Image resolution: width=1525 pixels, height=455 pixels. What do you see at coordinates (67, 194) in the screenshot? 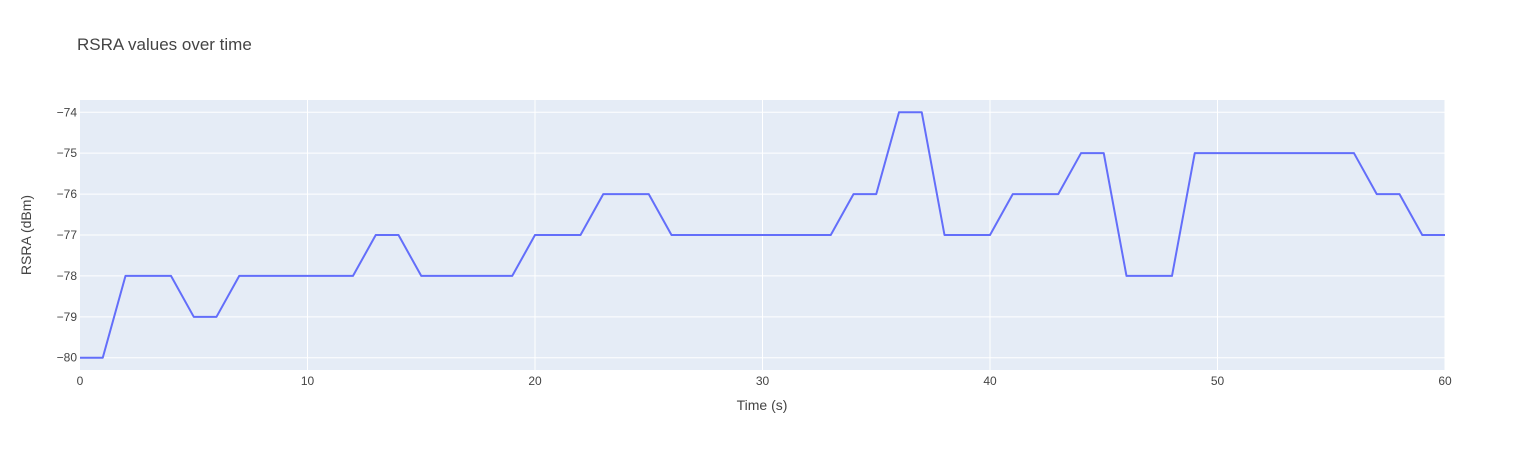
I see `y-tick-label: −76` at bounding box center [67, 194].